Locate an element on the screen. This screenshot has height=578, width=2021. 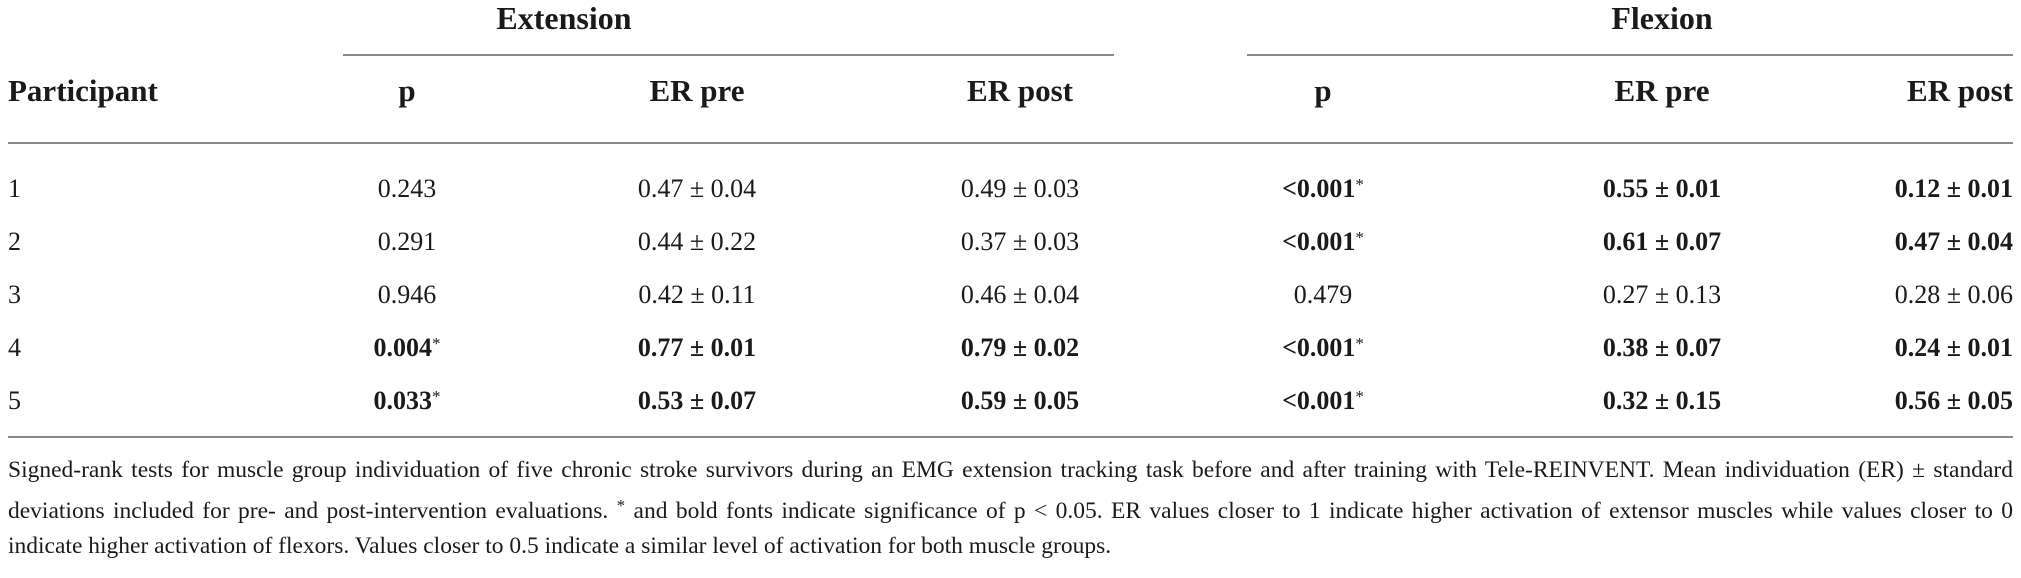
column-header-flexion-er-post: ER post is located at coordinates (1960, 90).